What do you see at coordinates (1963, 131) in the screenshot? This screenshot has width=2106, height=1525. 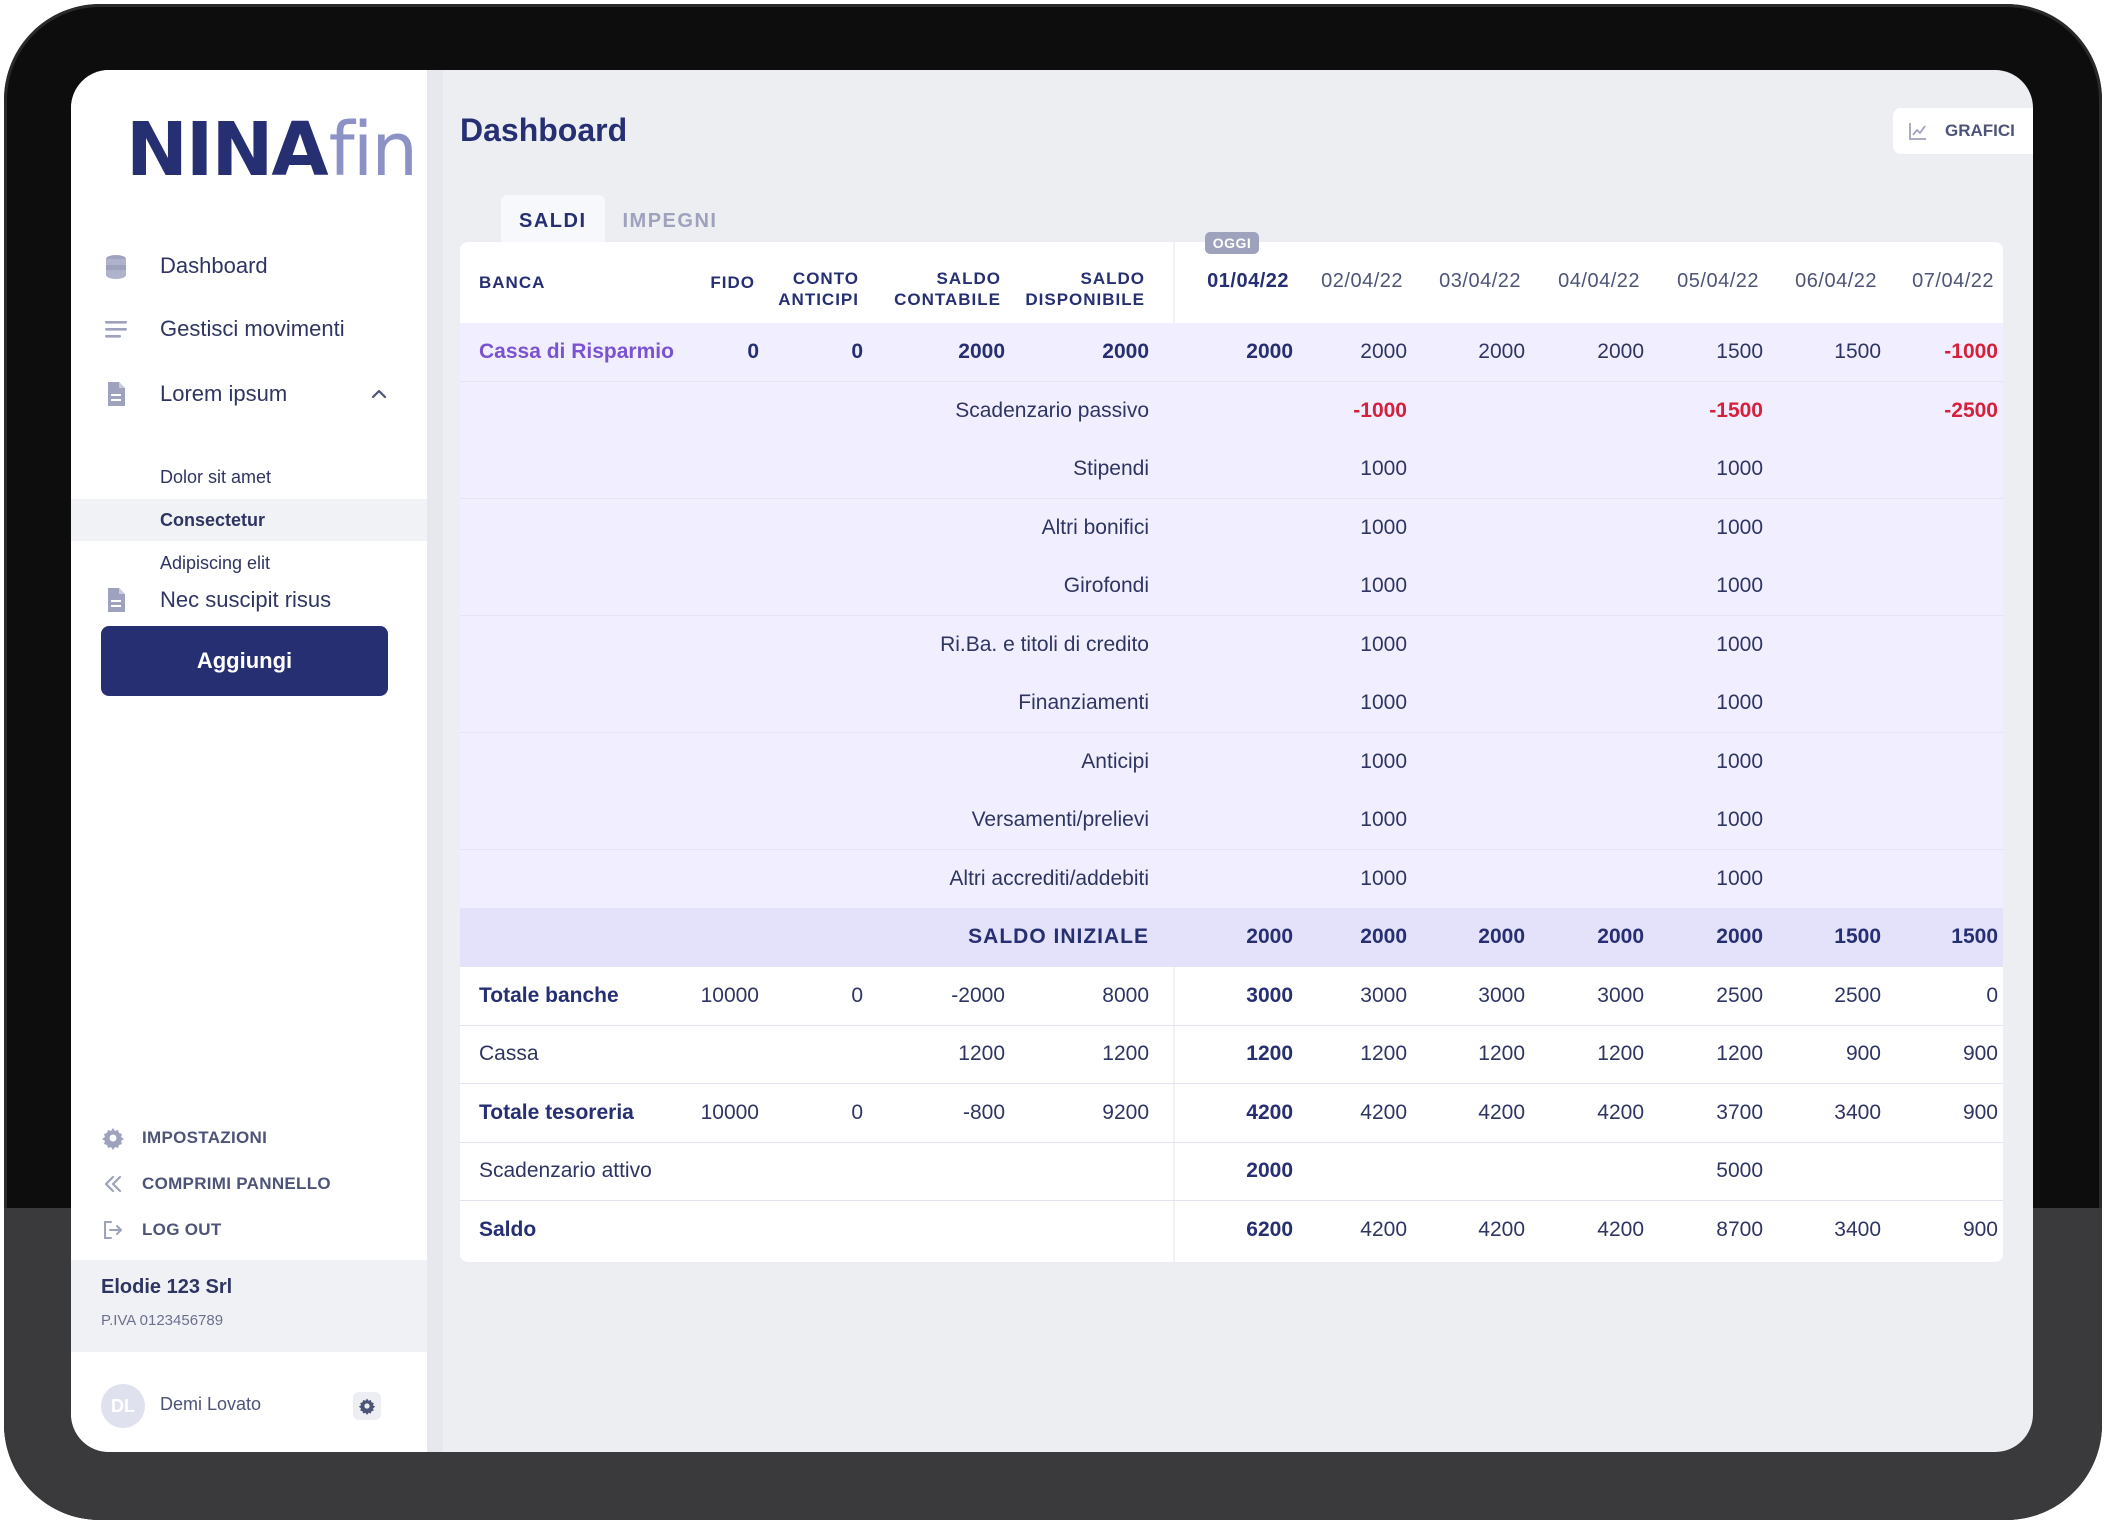 I see `grafici-button: GRAFICI` at bounding box center [1963, 131].